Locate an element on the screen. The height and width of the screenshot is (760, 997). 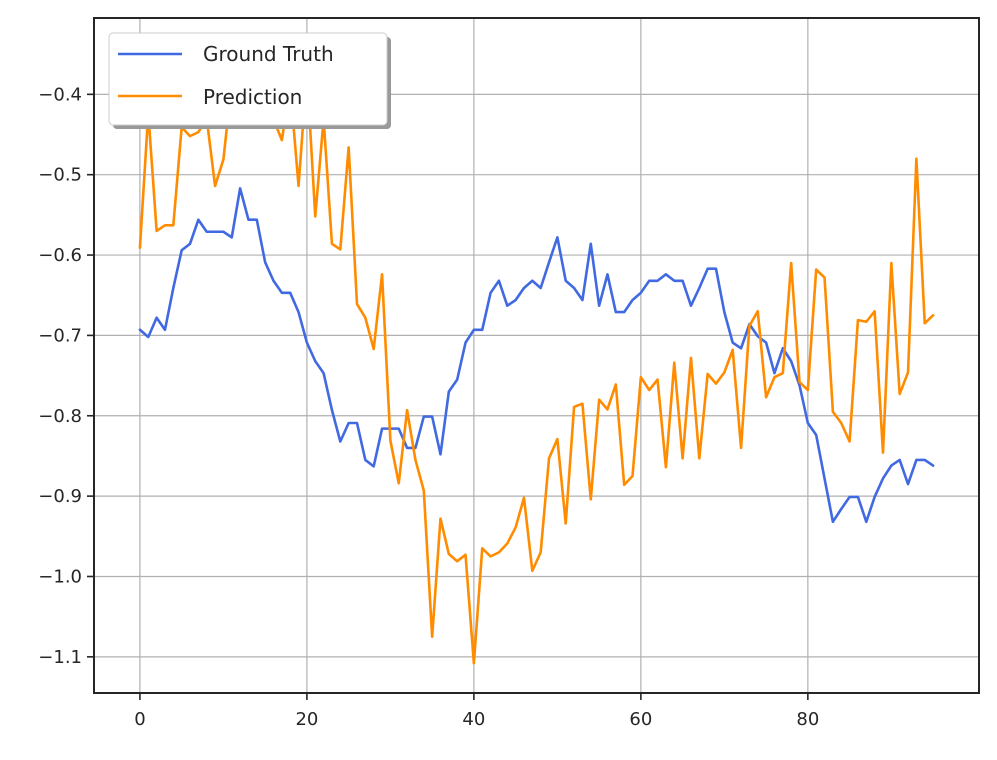
legend-prediction-label: Prediction is located at coordinates (252, 97).